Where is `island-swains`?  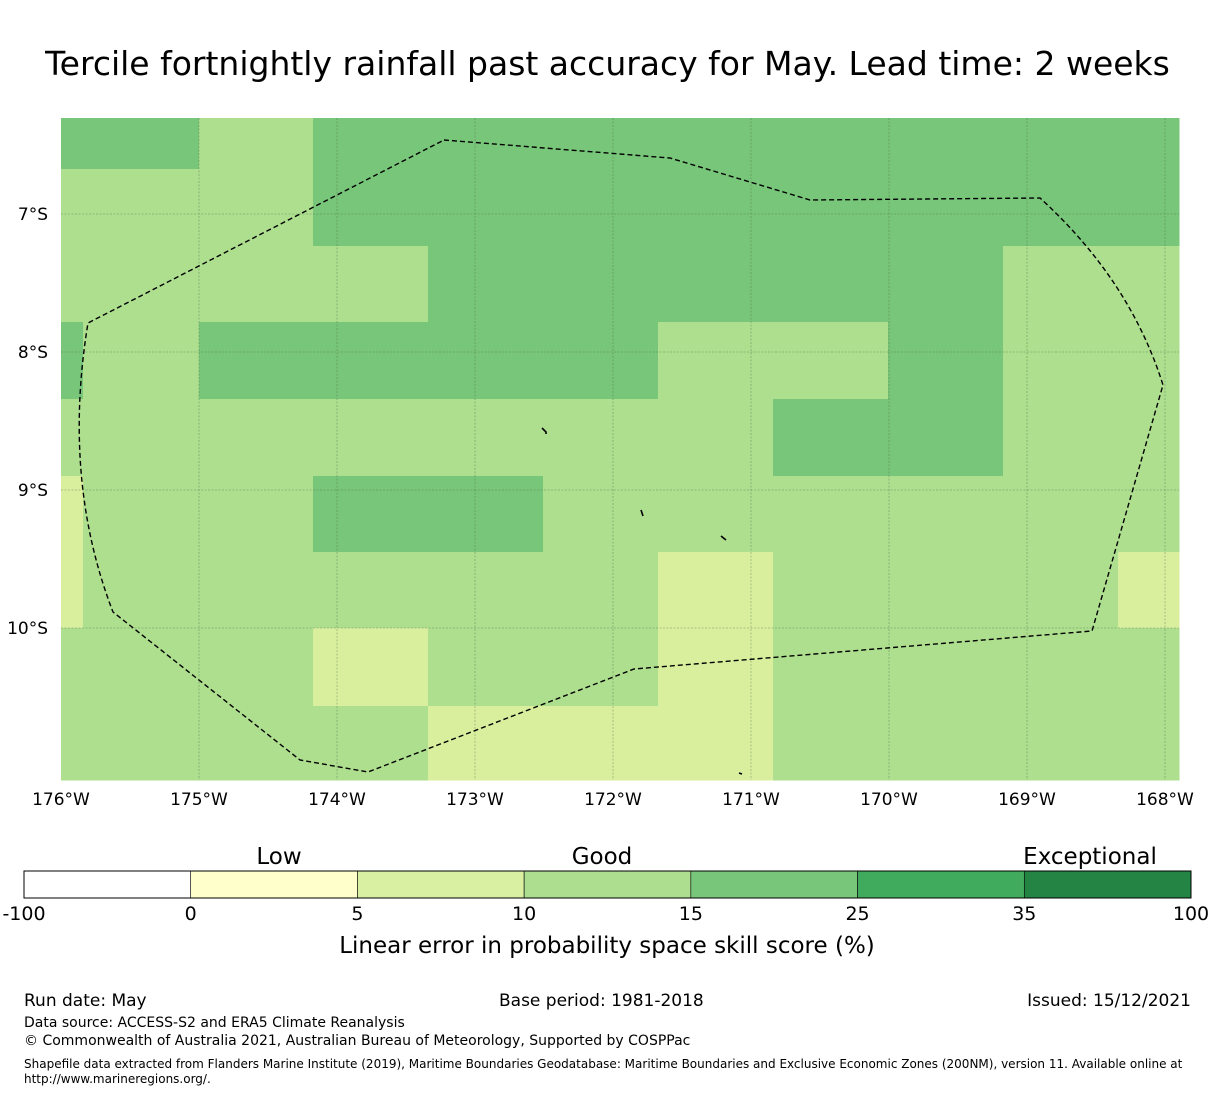
island-swains is located at coordinates (740, 773).